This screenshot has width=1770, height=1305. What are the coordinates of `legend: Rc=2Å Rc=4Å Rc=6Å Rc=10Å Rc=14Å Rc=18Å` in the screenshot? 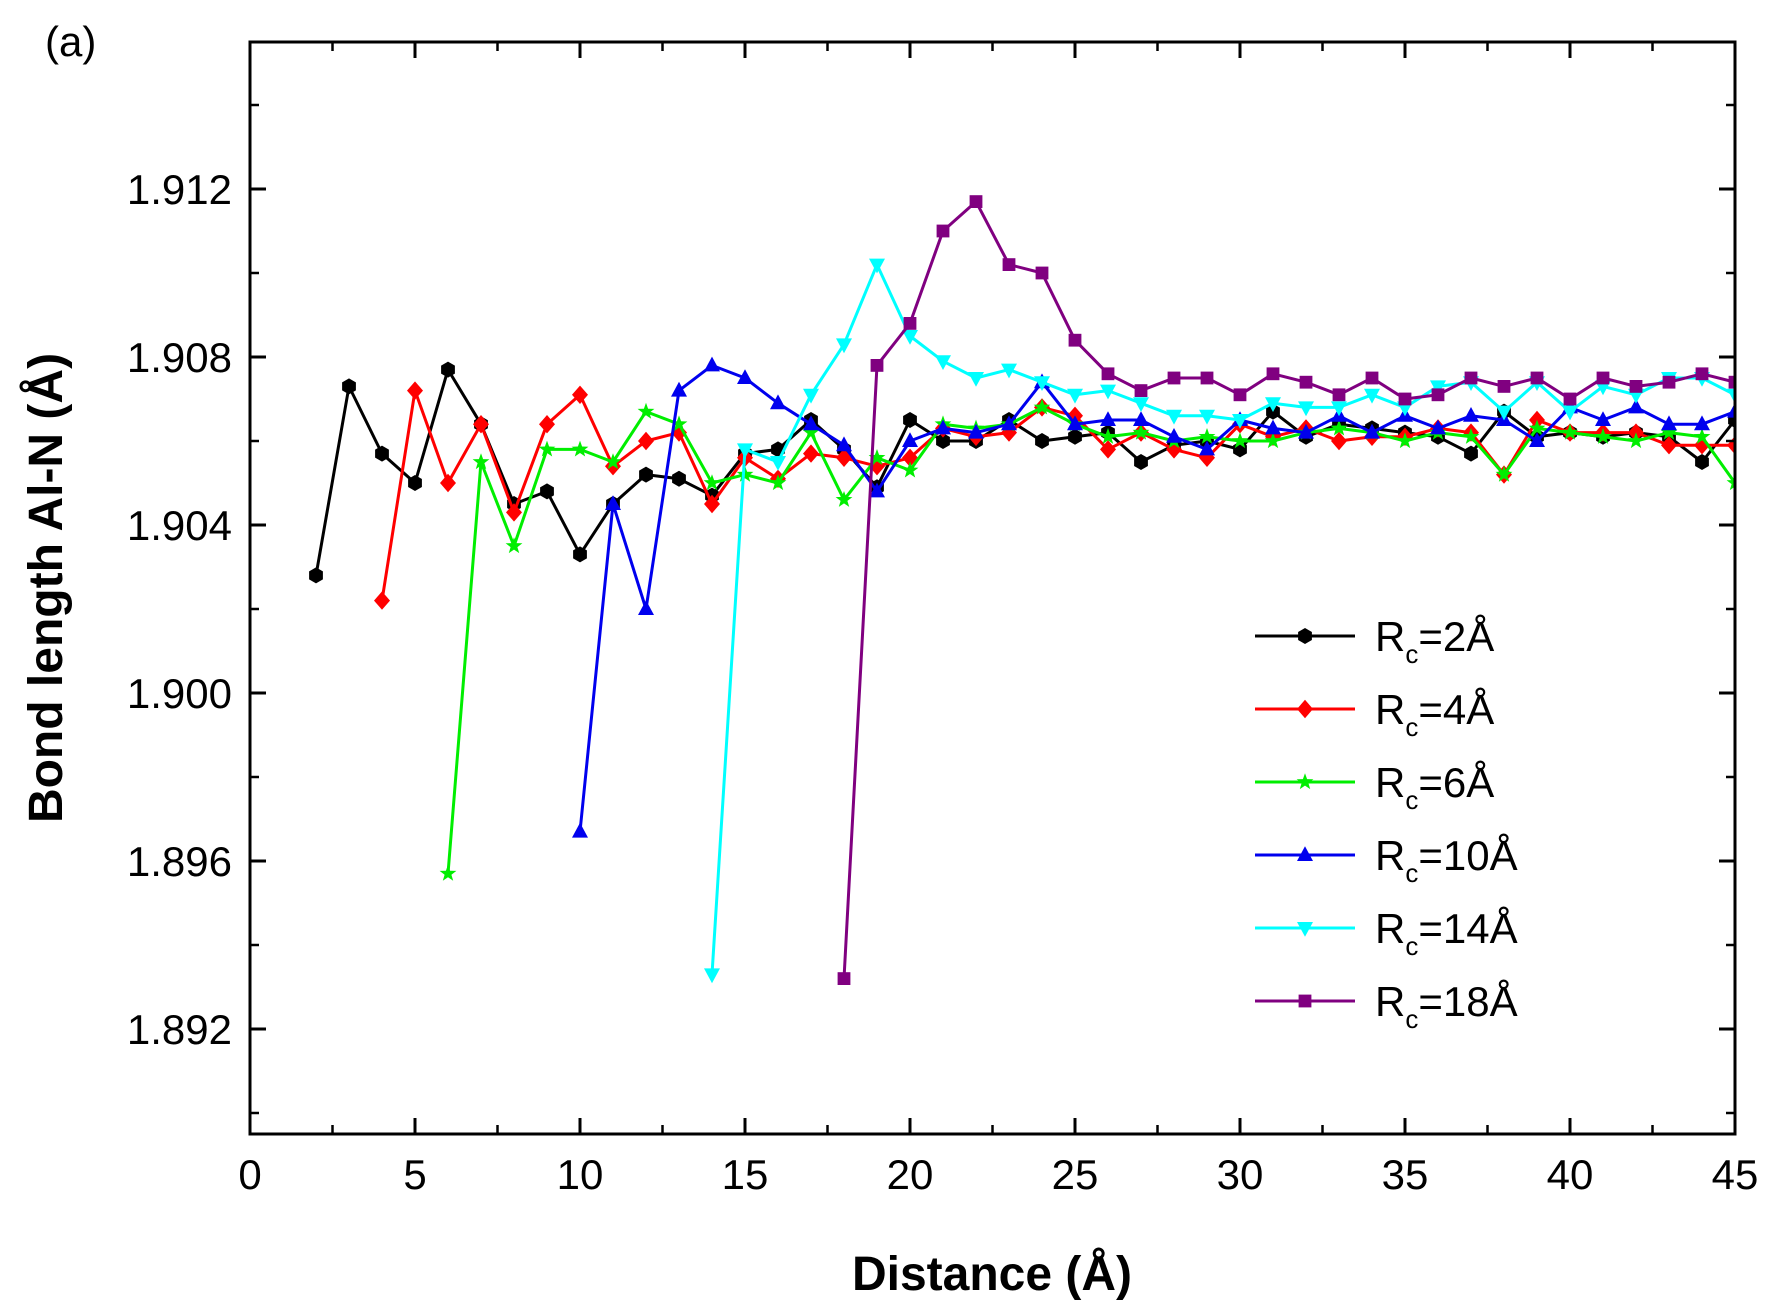 It's located at (1386, 823).